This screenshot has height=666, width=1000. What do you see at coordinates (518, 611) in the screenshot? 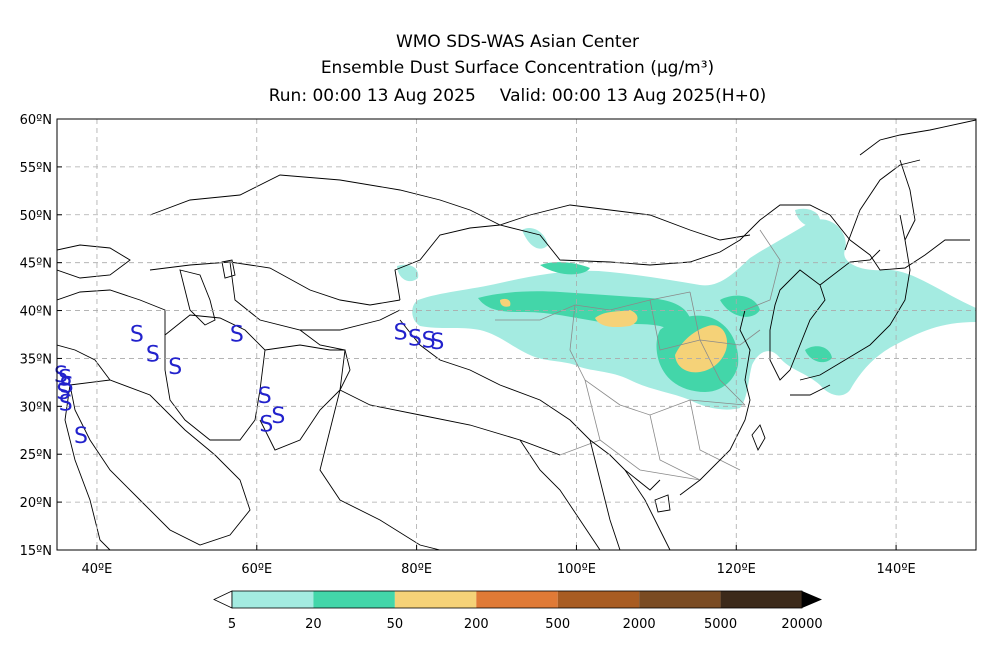
I see `color-legend: 5 20 50 200 500 2000 5000 20000` at bounding box center [518, 611].